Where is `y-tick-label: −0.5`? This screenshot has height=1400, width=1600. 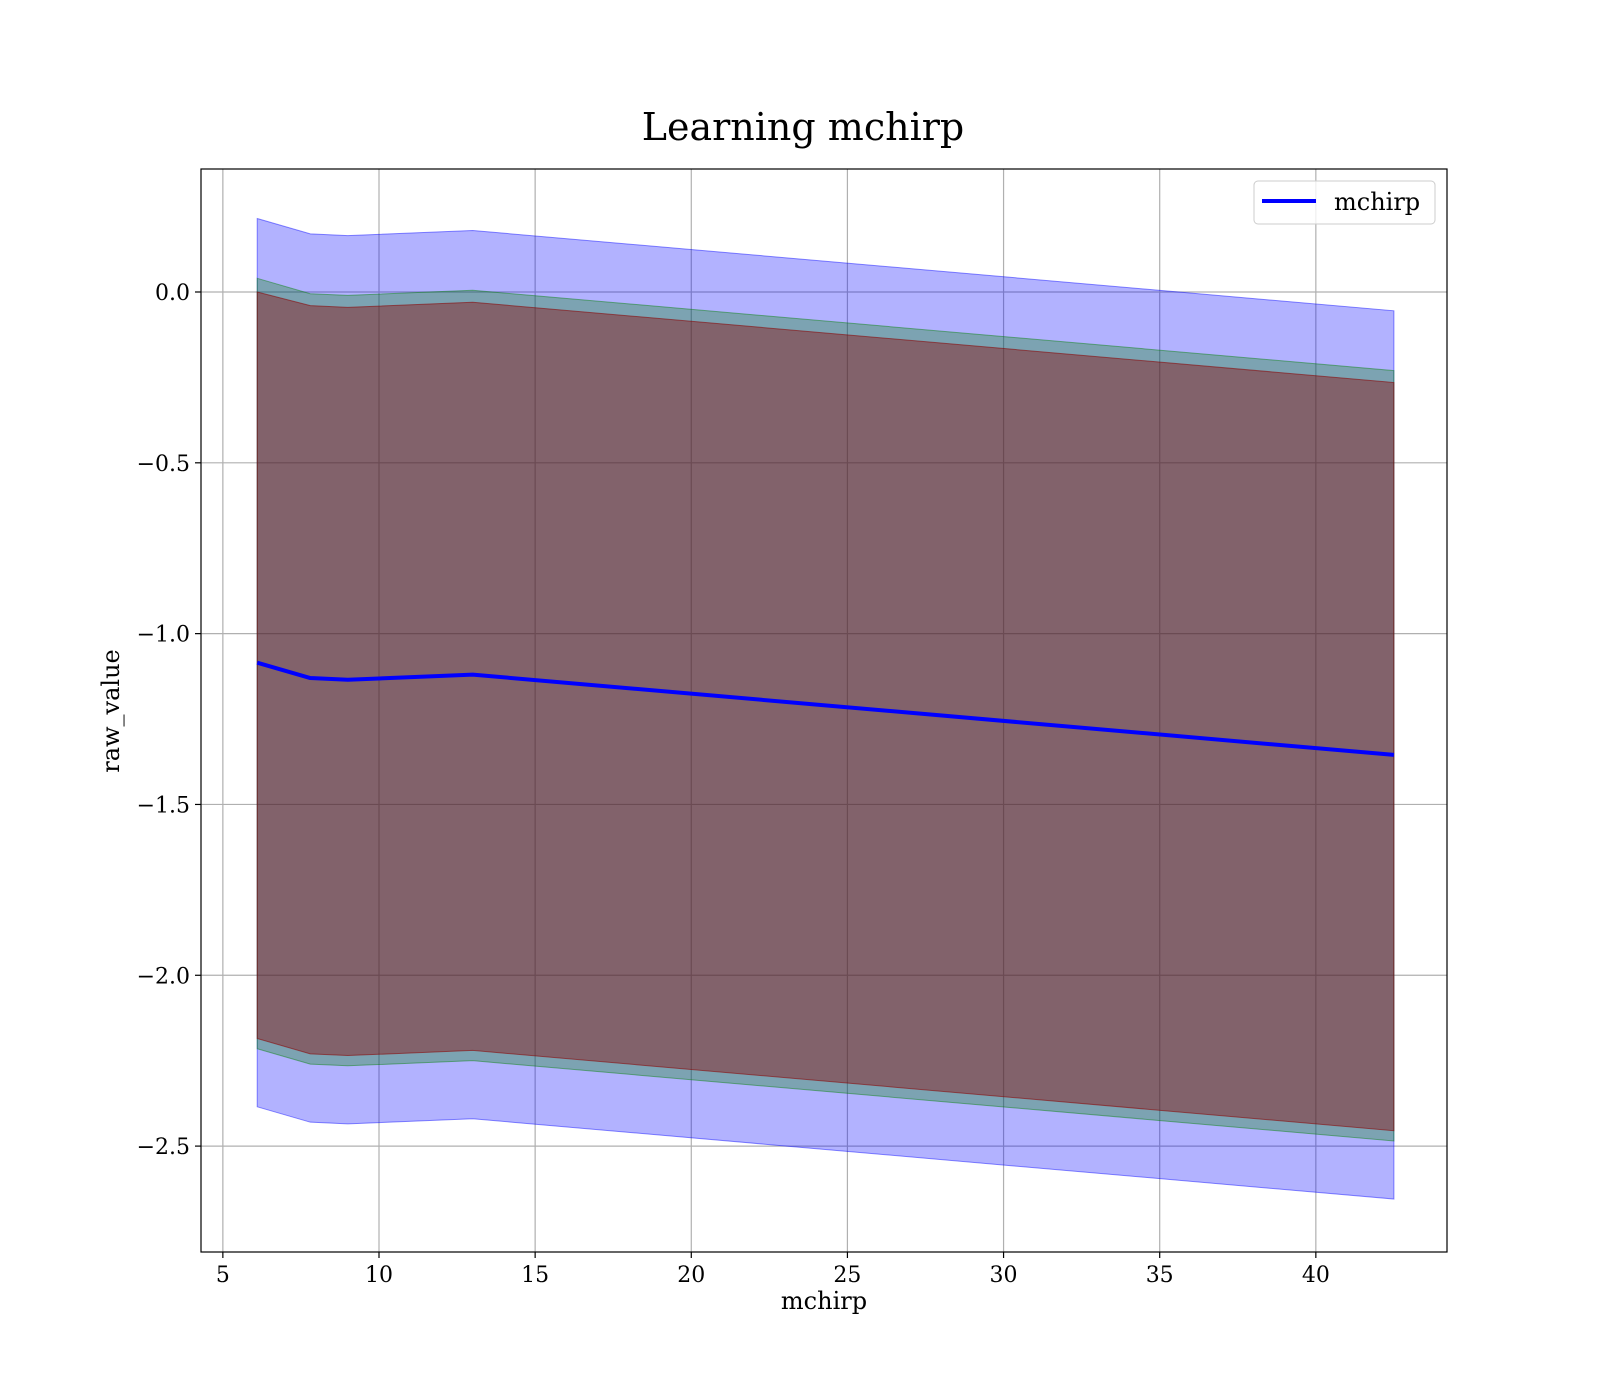 y-tick-label: −0.5 is located at coordinates (163, 464).